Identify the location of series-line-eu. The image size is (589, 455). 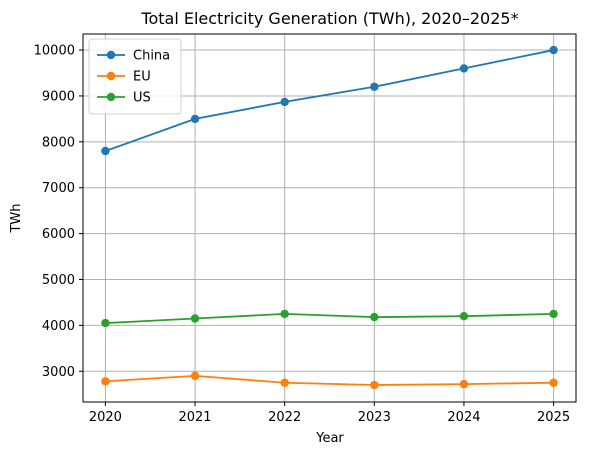
(329, 380).